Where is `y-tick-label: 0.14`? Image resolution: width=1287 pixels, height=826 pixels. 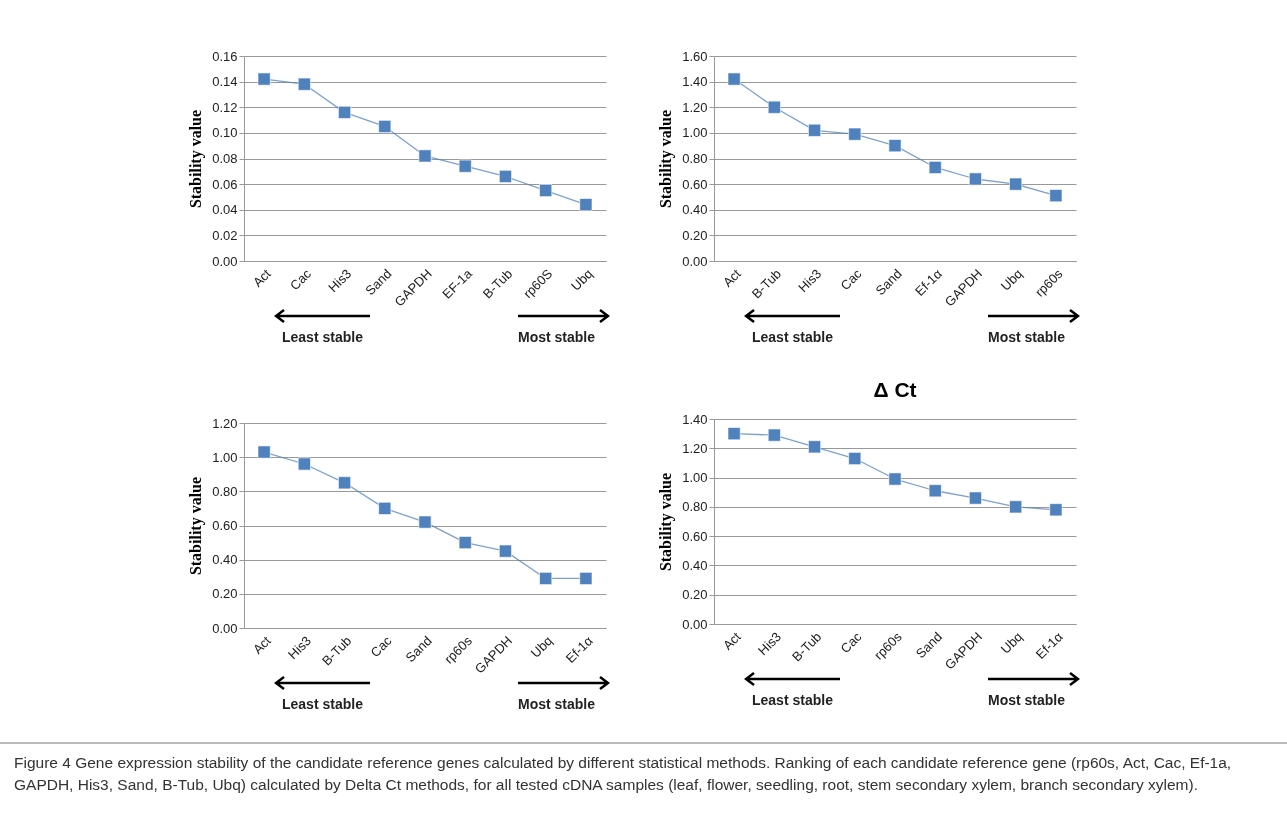
y-tick-label: 0.14 is located at coordinates (225, 82).